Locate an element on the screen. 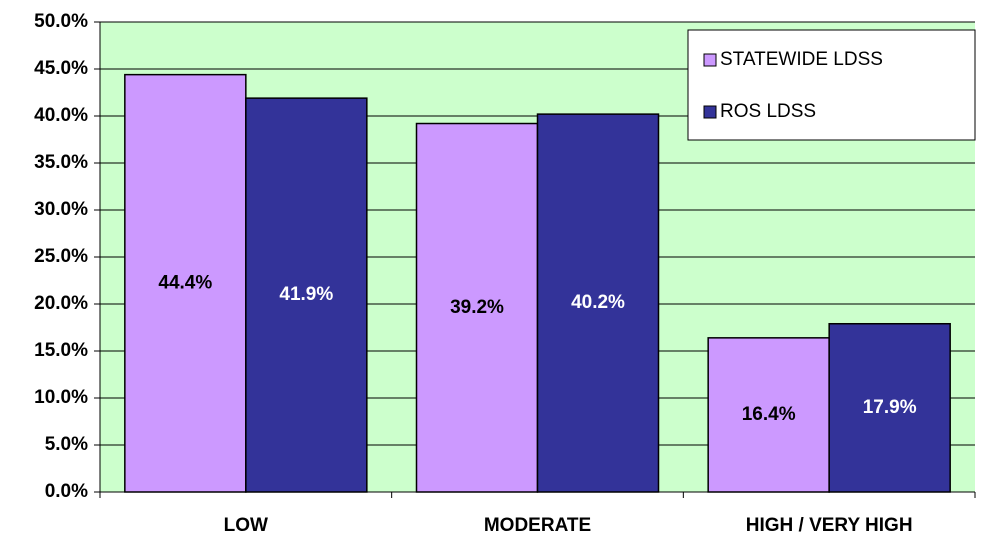 The image size is (987, 539). data-label: 17.9% is located at coordinates (890, 407).